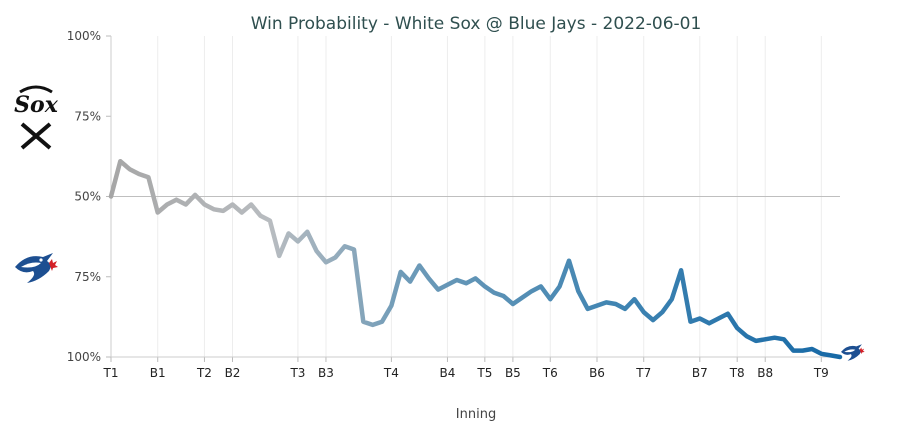  I want to click on x-tick-label: T4, so click(391, 373).